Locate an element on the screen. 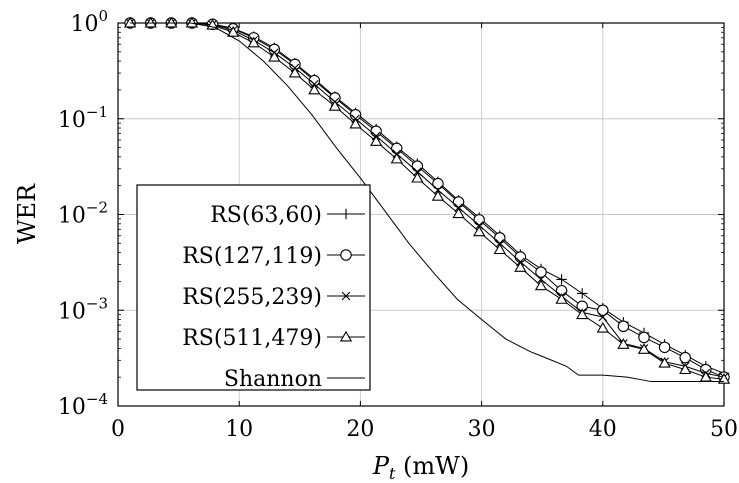 The image size is (739, 483). legend-label: RS(511,479) is located at coordinates (252, 338).